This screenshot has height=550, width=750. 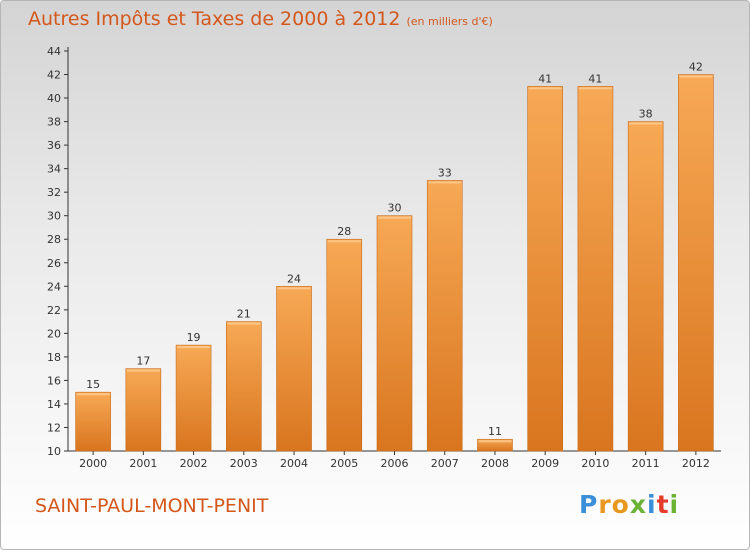 What do you see at coordinates (605, 504) in the screenshot?
I see `logo-letter: r` at bounding box center [605, 504].